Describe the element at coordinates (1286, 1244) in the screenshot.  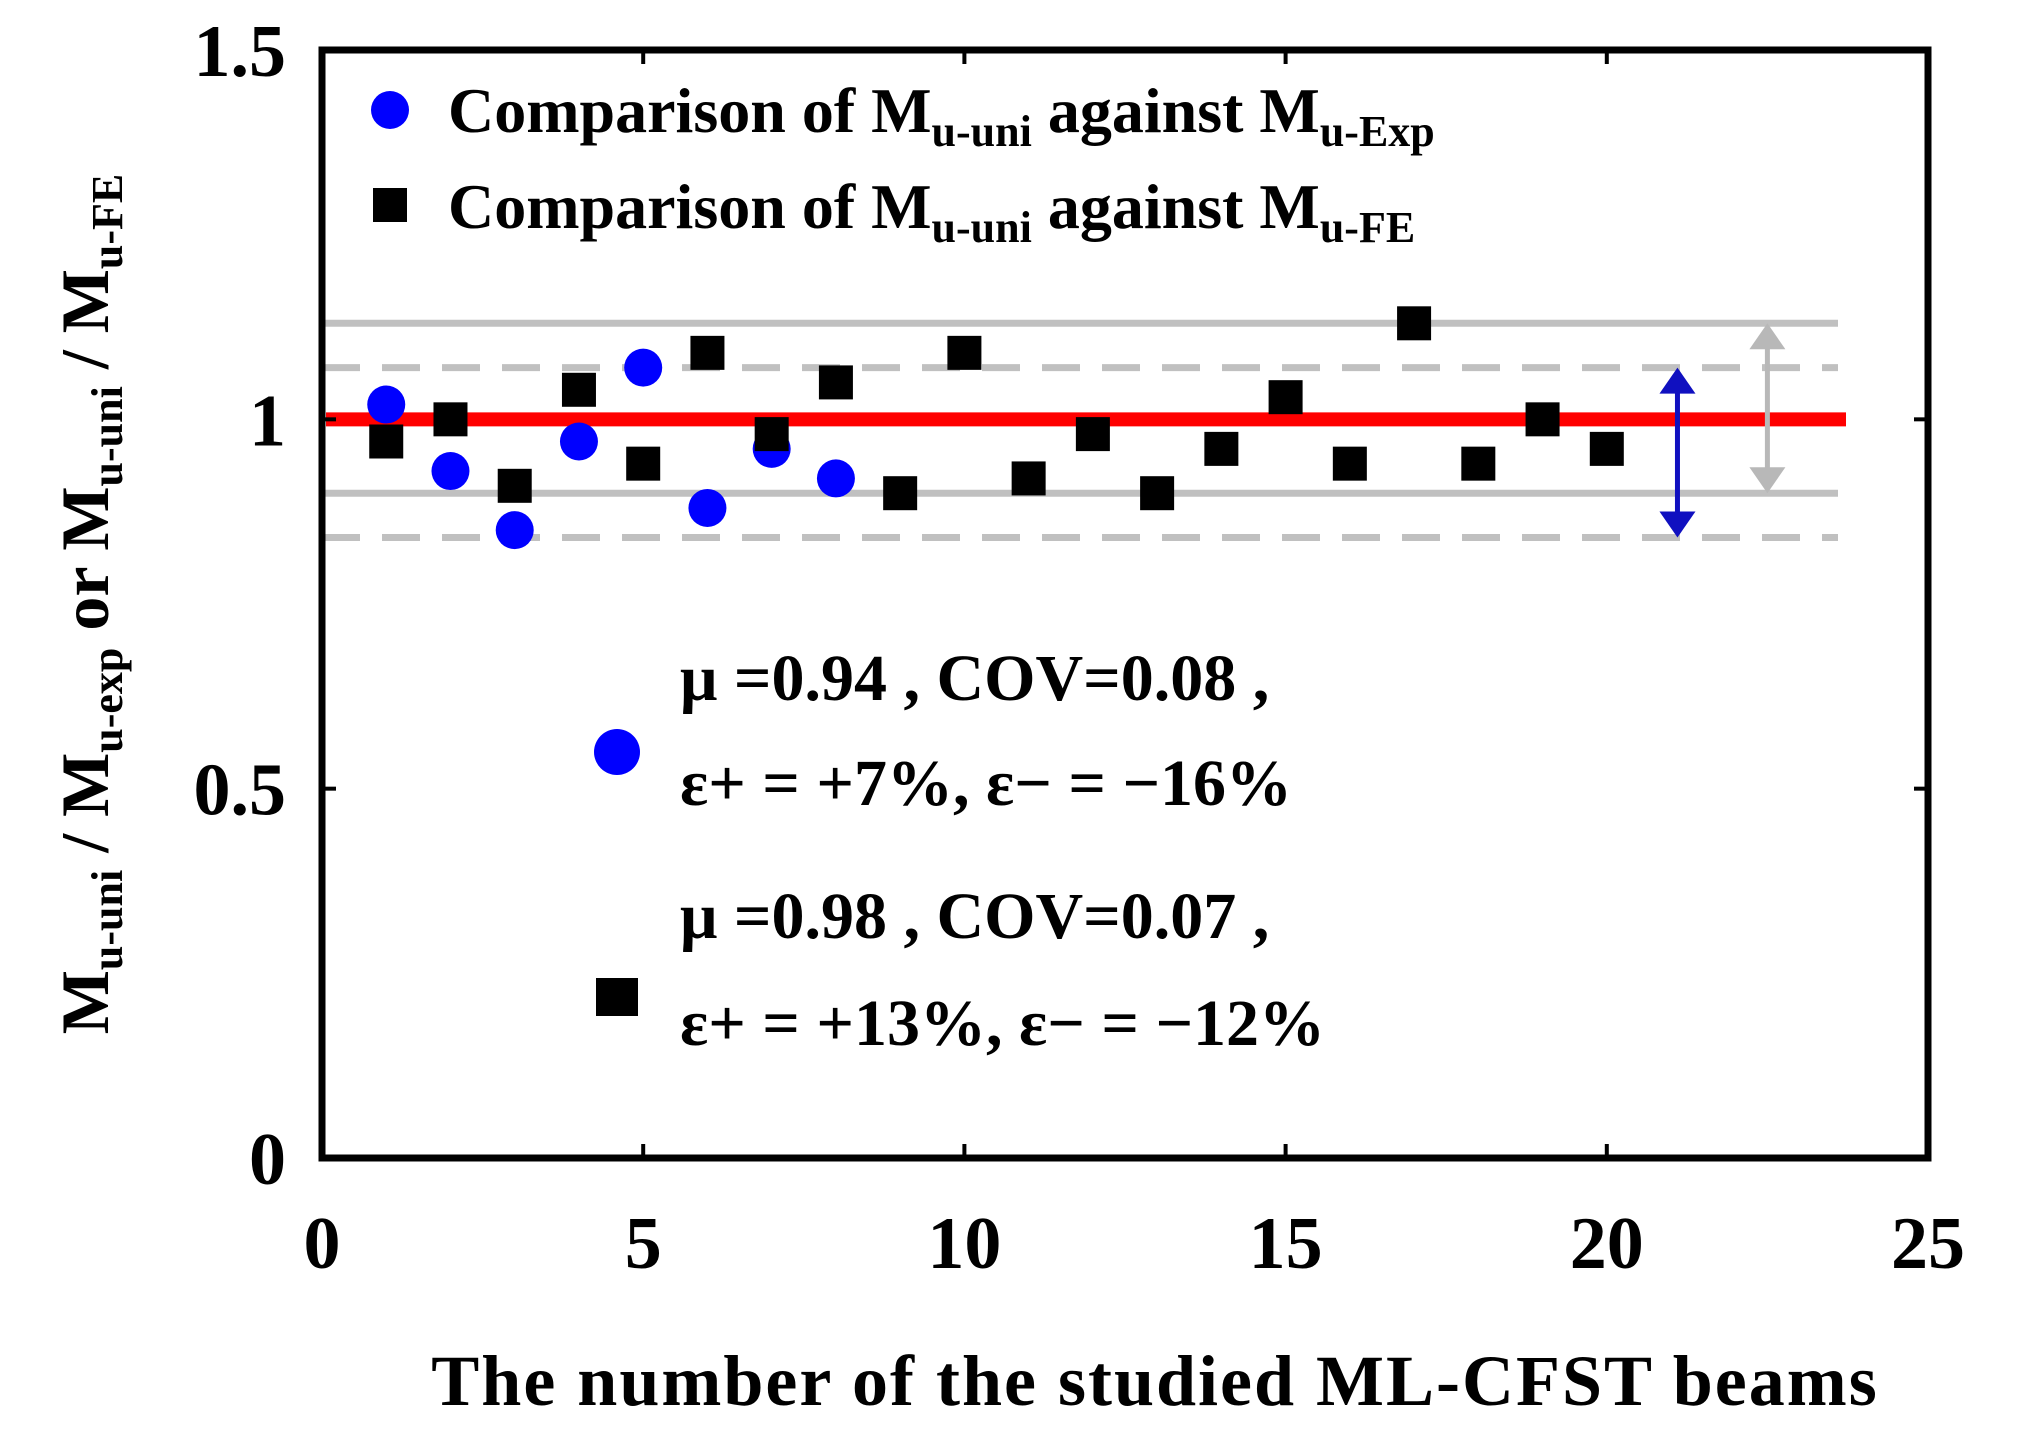
I see `x-tick-label: 15` at that location.